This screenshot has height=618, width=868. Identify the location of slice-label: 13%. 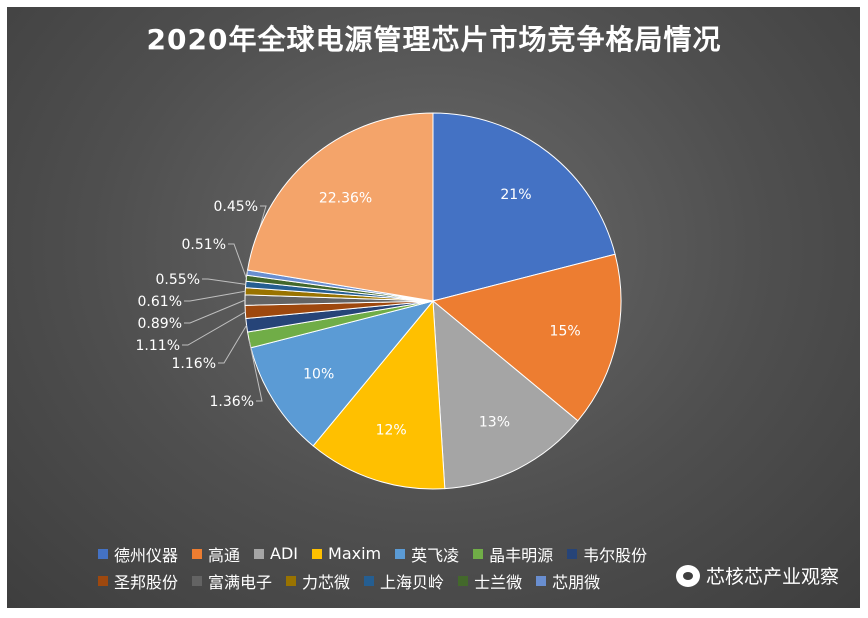
(494, 423).